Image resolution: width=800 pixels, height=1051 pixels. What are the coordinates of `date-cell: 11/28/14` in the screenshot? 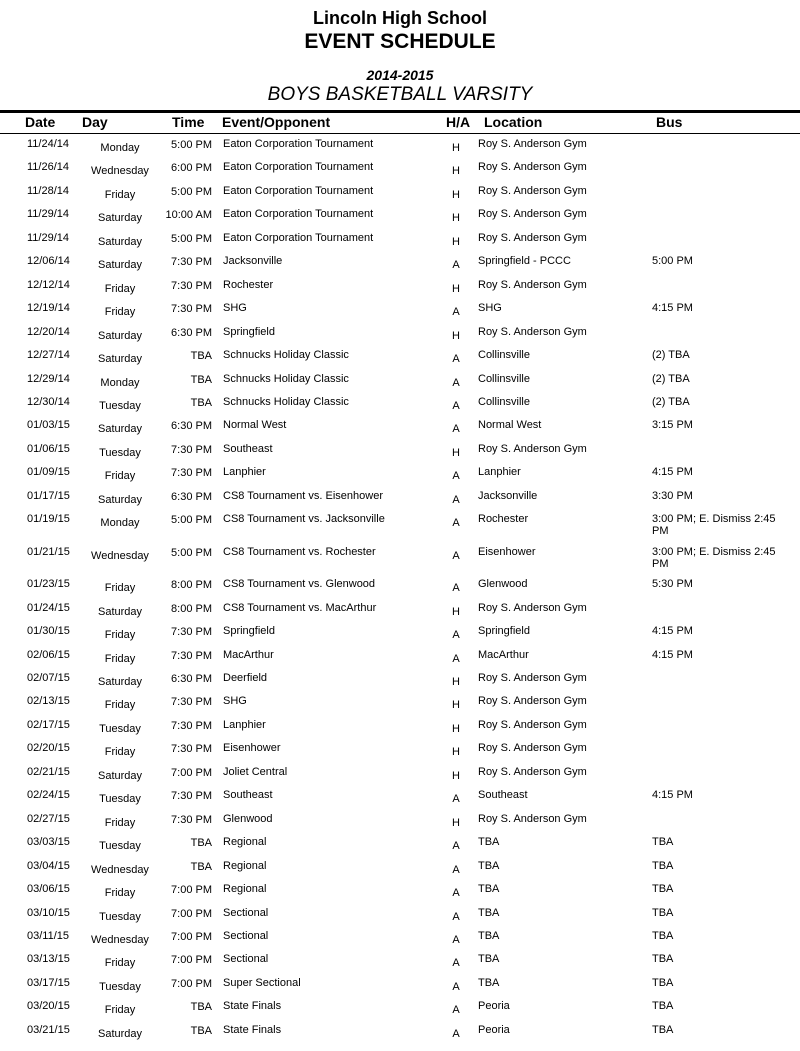 It's located at (48, 190).